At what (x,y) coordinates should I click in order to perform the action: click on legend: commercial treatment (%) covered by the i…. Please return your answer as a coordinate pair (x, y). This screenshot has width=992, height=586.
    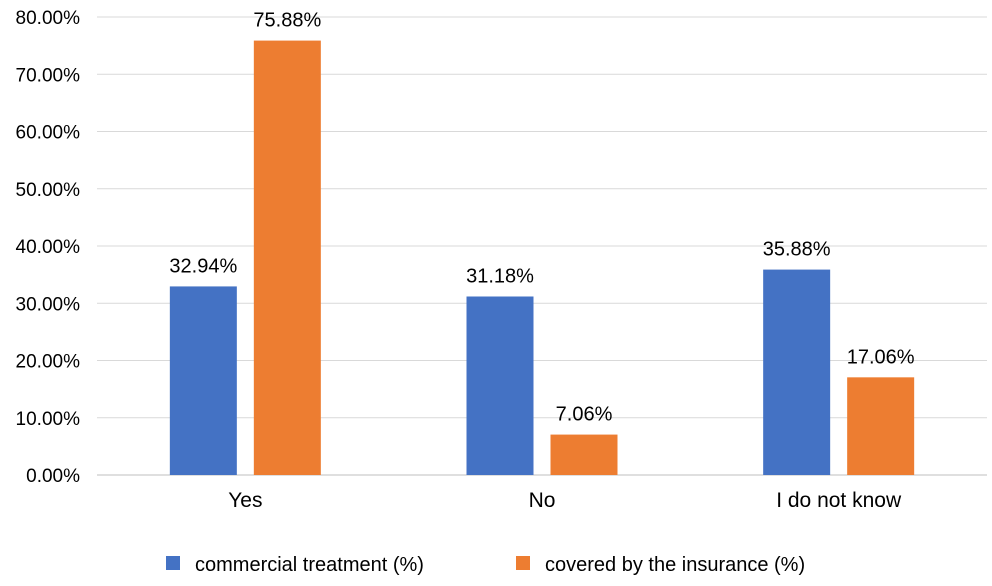
    Looking at the image, I should click on (485, 565).